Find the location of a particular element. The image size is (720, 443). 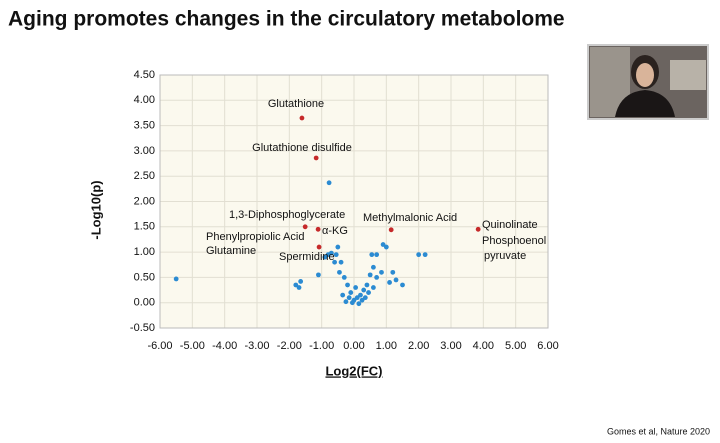

annotation: Glutathione disulfide is located at coordinates (302, 148).